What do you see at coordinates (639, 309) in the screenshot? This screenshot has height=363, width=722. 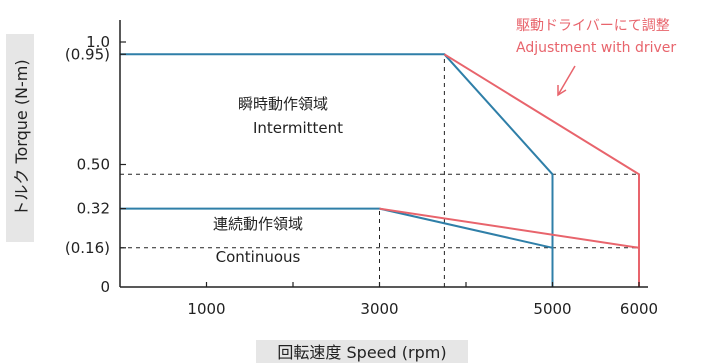 I see `x-tick-label-3: 6000` at bounding box center [639, 309].